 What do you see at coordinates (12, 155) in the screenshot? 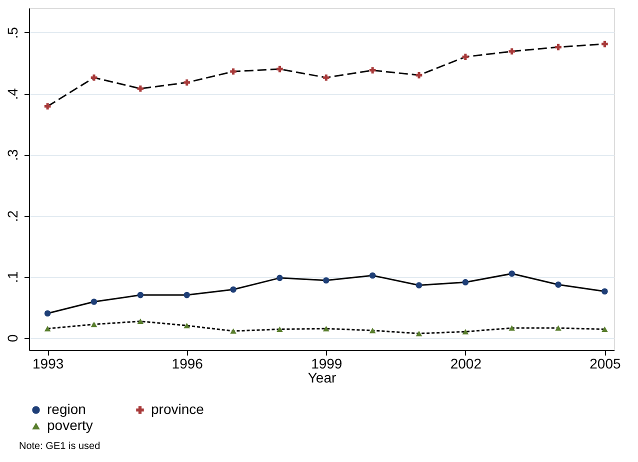
I see `y-tick-label: .3` at bounding box center [12, 155].